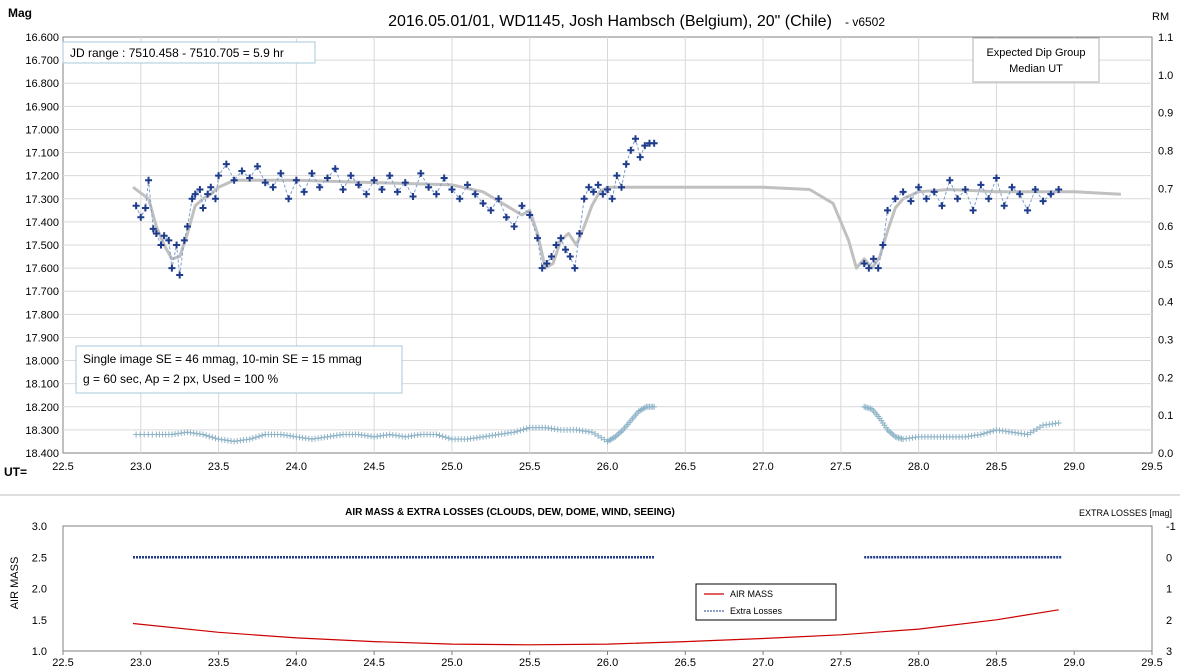  I want to click on bottom-y-tick-label: 1.5, so click(39, 621).